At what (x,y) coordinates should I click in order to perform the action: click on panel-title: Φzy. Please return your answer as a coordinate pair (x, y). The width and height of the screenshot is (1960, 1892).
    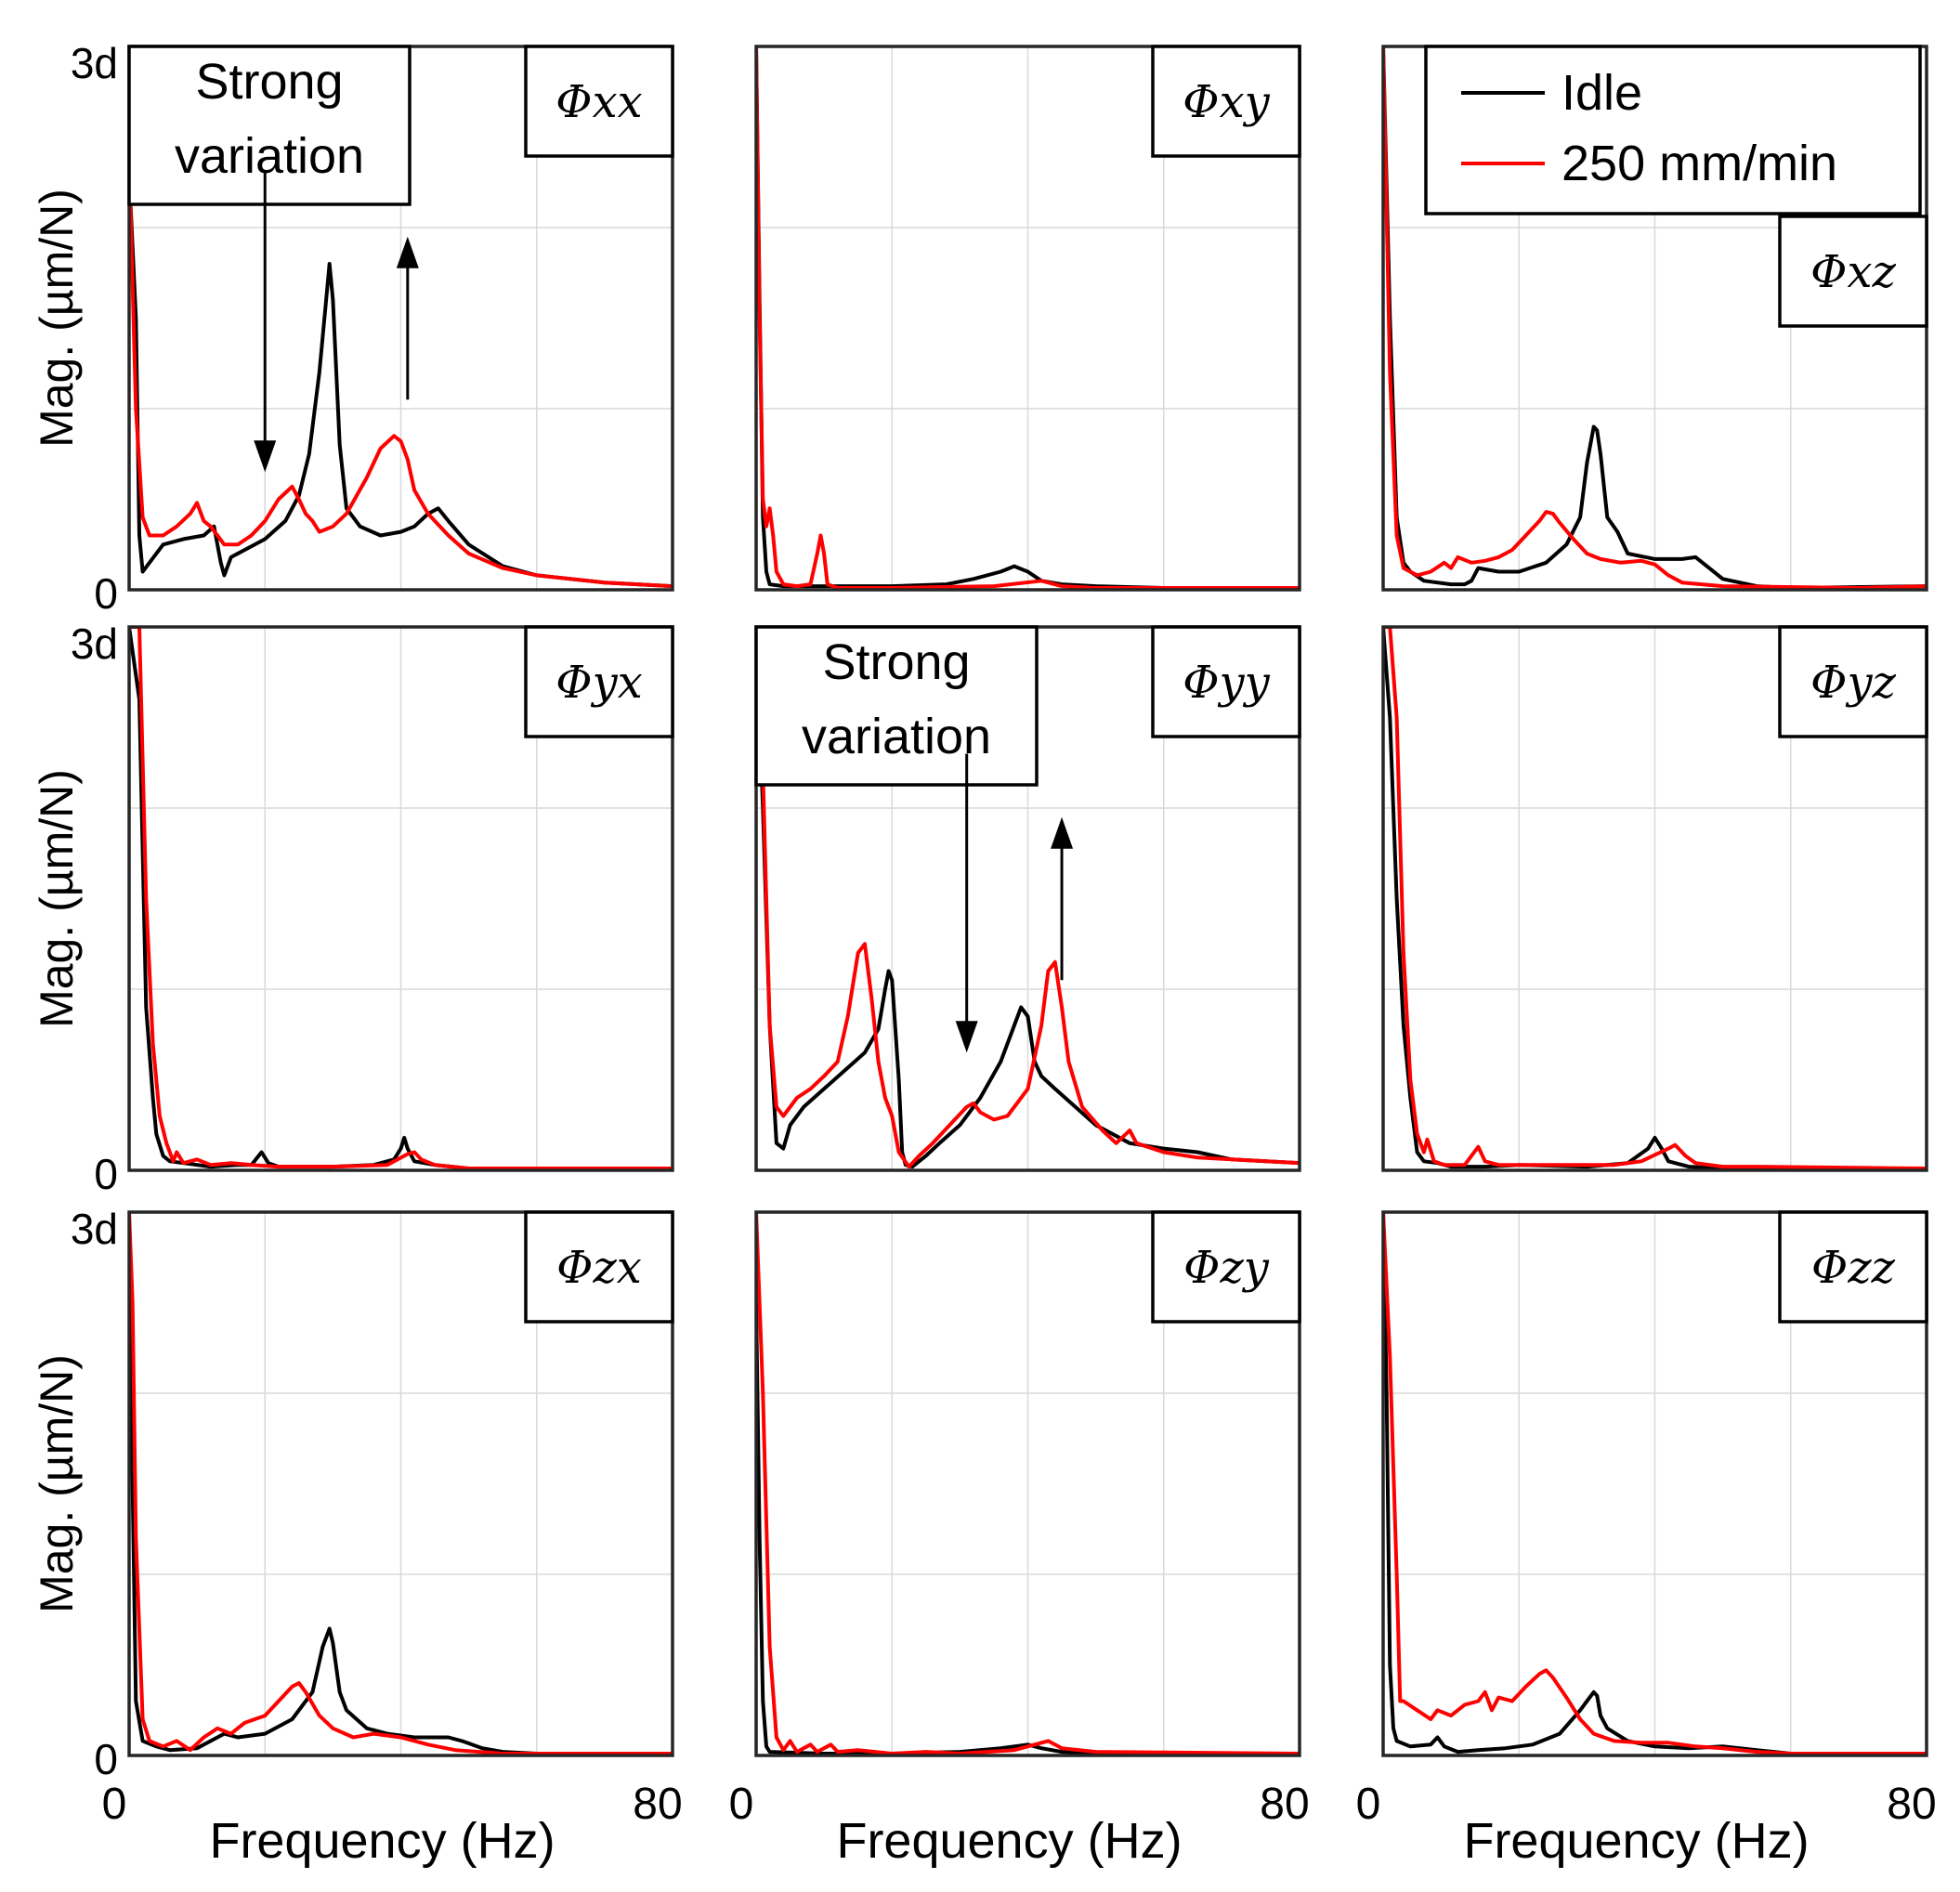
    Looking at the image, I should click on (1226, 1268).